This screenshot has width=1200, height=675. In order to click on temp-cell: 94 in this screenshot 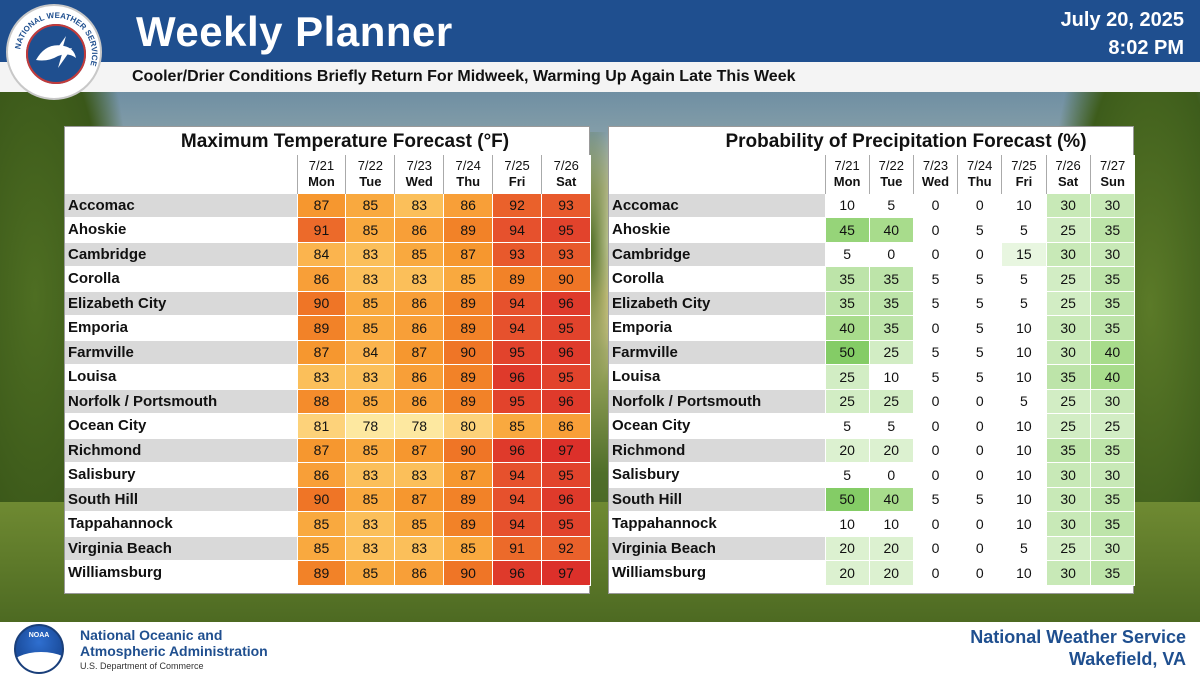, I will do `click(517, 499)`.